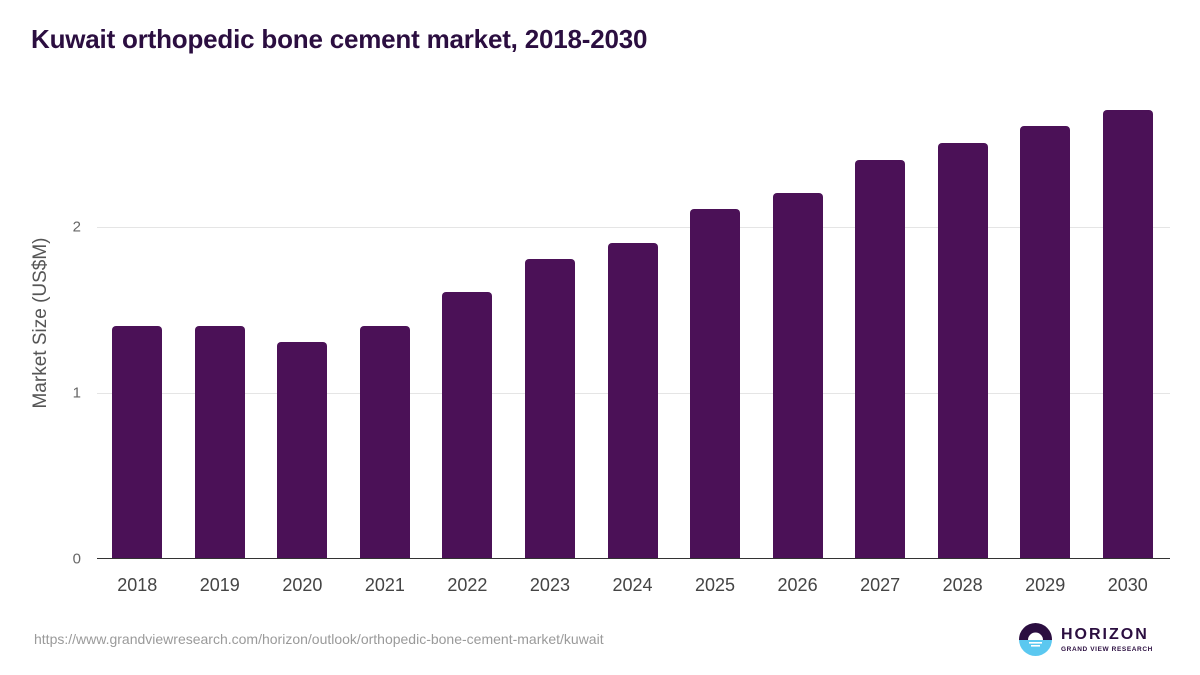 Image resolution: width=1200 pixels, height=675 pixels. What do you see at coordinates (715, 585) in the screenshot?
I see `x-tick-2025: 2025` at bounding box center [715, 585].